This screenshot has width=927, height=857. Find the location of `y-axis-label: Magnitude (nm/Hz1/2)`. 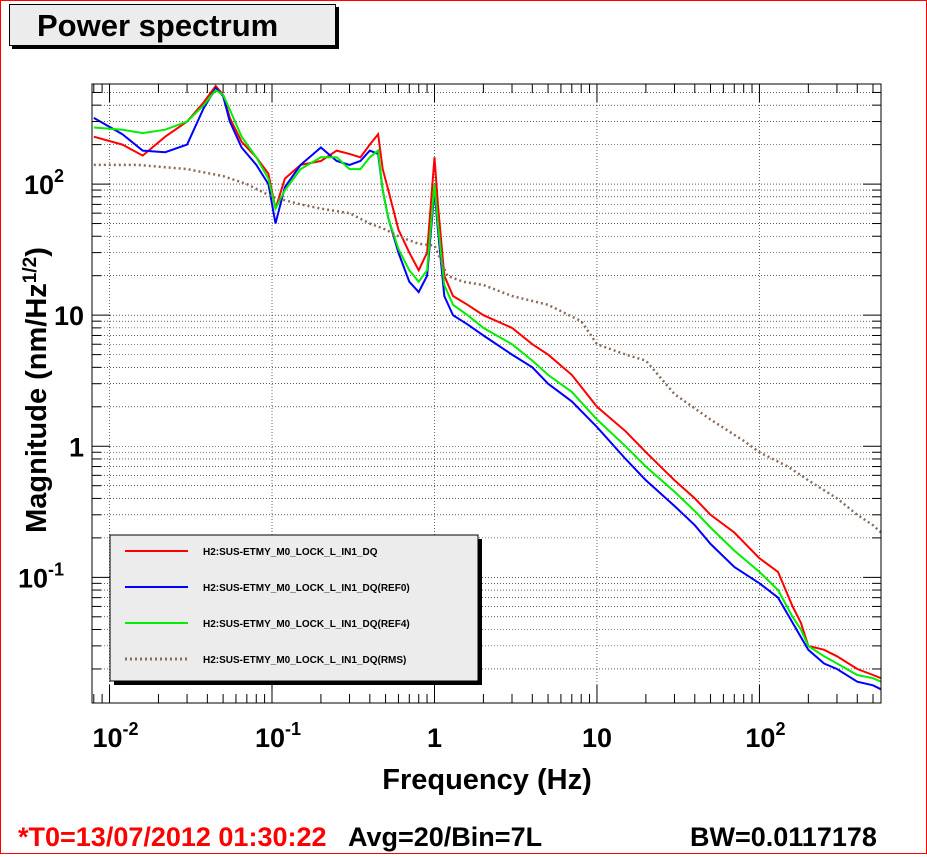

y-axis-label: Magnitude (nm/Hz1/2) is located at coordinates (37, 390).